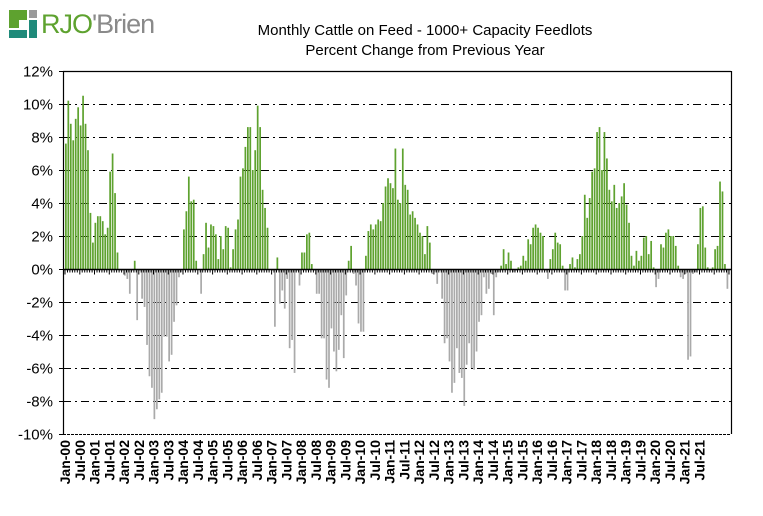 This screenshot has width=763, height=516. Describe the element at coordinates (95, 462) in the screenshot. I see `x-tick-label: Jan-01` at that location.